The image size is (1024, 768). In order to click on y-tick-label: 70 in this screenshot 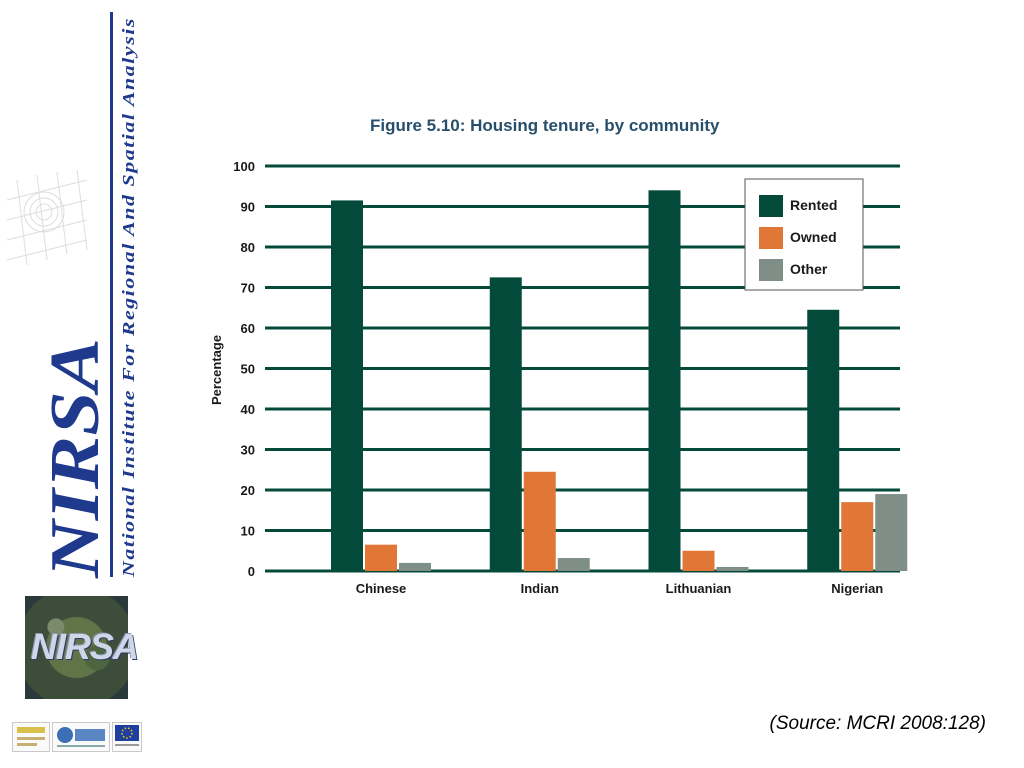, I will do `click(248, 288)`.